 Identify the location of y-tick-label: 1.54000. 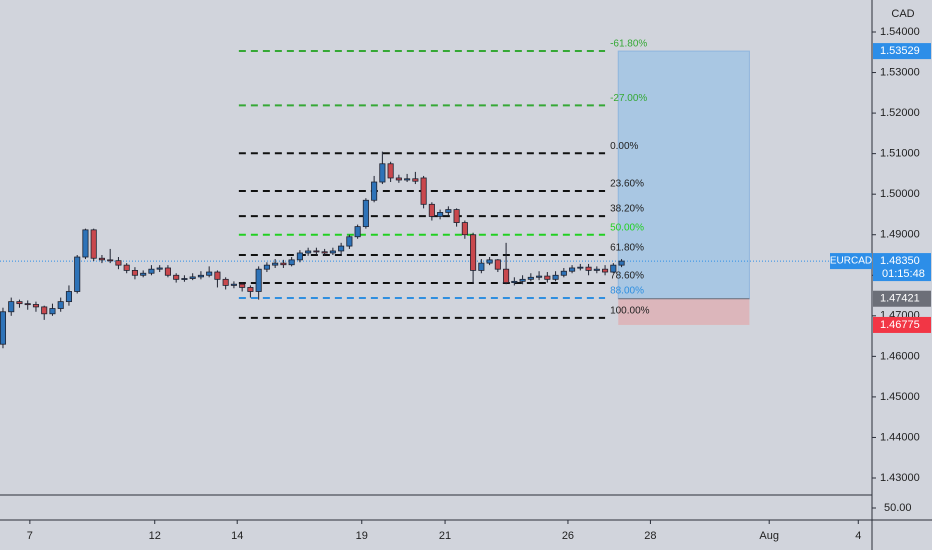
(900, 32).